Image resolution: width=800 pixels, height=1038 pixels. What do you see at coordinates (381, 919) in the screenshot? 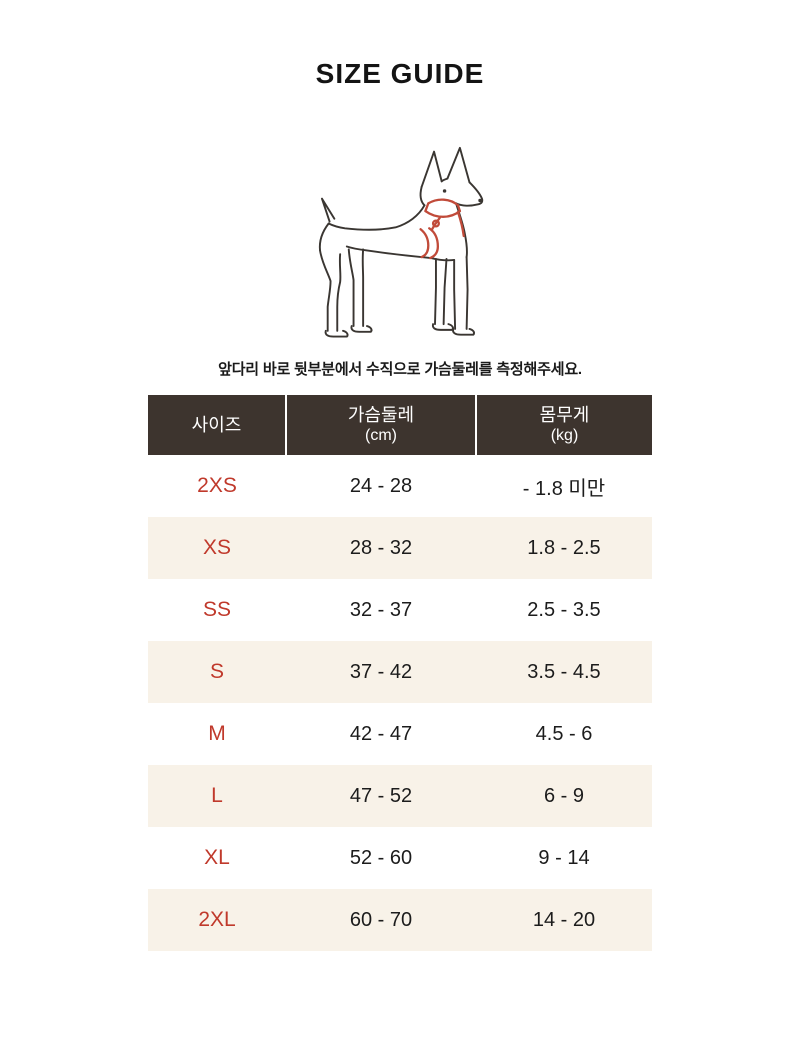
I see `chest-cell: 60 - 70` at bounding box center [381, 919].